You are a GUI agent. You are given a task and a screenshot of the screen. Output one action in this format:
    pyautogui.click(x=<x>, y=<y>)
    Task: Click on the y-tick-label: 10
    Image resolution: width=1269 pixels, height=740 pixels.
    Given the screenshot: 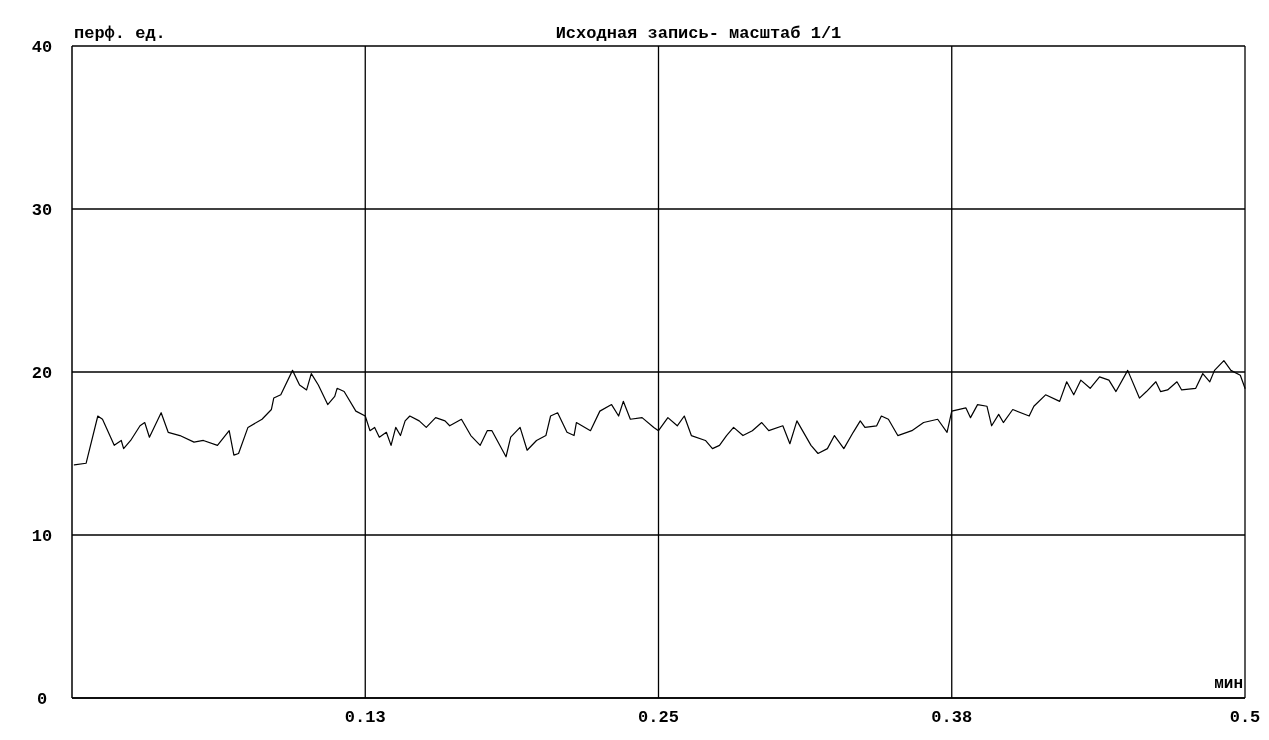 What is the action you would take?
    pyautogui.click(x=42, y=536)
    